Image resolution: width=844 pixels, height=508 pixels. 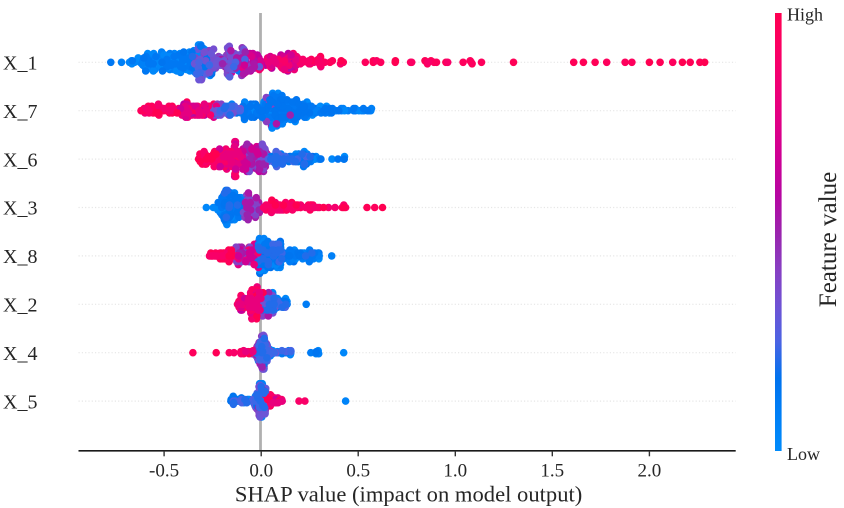 What do you see at coordinates (803, 454) in the screenshot?
I see `svg-text: Low` at bounding box center [803, 454].